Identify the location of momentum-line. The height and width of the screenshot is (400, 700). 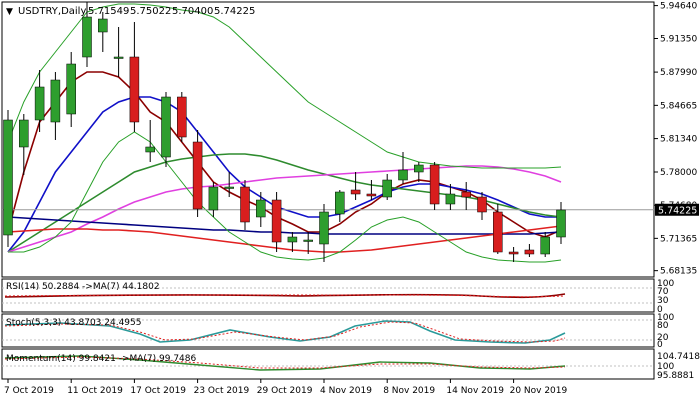
(285, 363).